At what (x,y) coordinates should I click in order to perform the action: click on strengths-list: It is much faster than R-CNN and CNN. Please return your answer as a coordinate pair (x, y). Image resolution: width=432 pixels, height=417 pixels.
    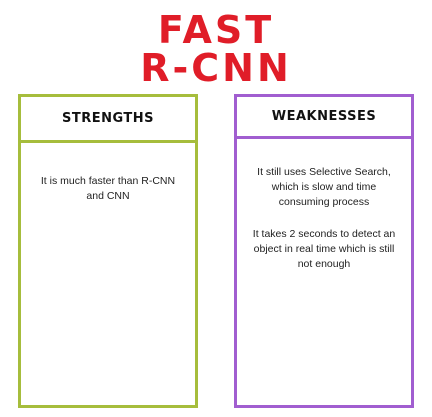
    Looking at the image, I should click on (108, 189).